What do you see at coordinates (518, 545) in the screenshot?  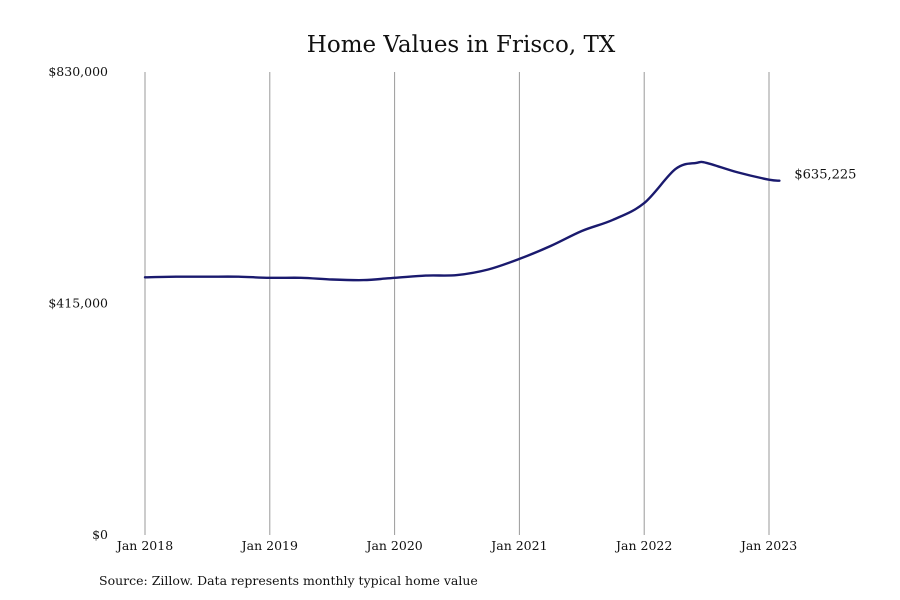 I see `x-tick-label: Jan 2021` at bounding box center [518, 545].